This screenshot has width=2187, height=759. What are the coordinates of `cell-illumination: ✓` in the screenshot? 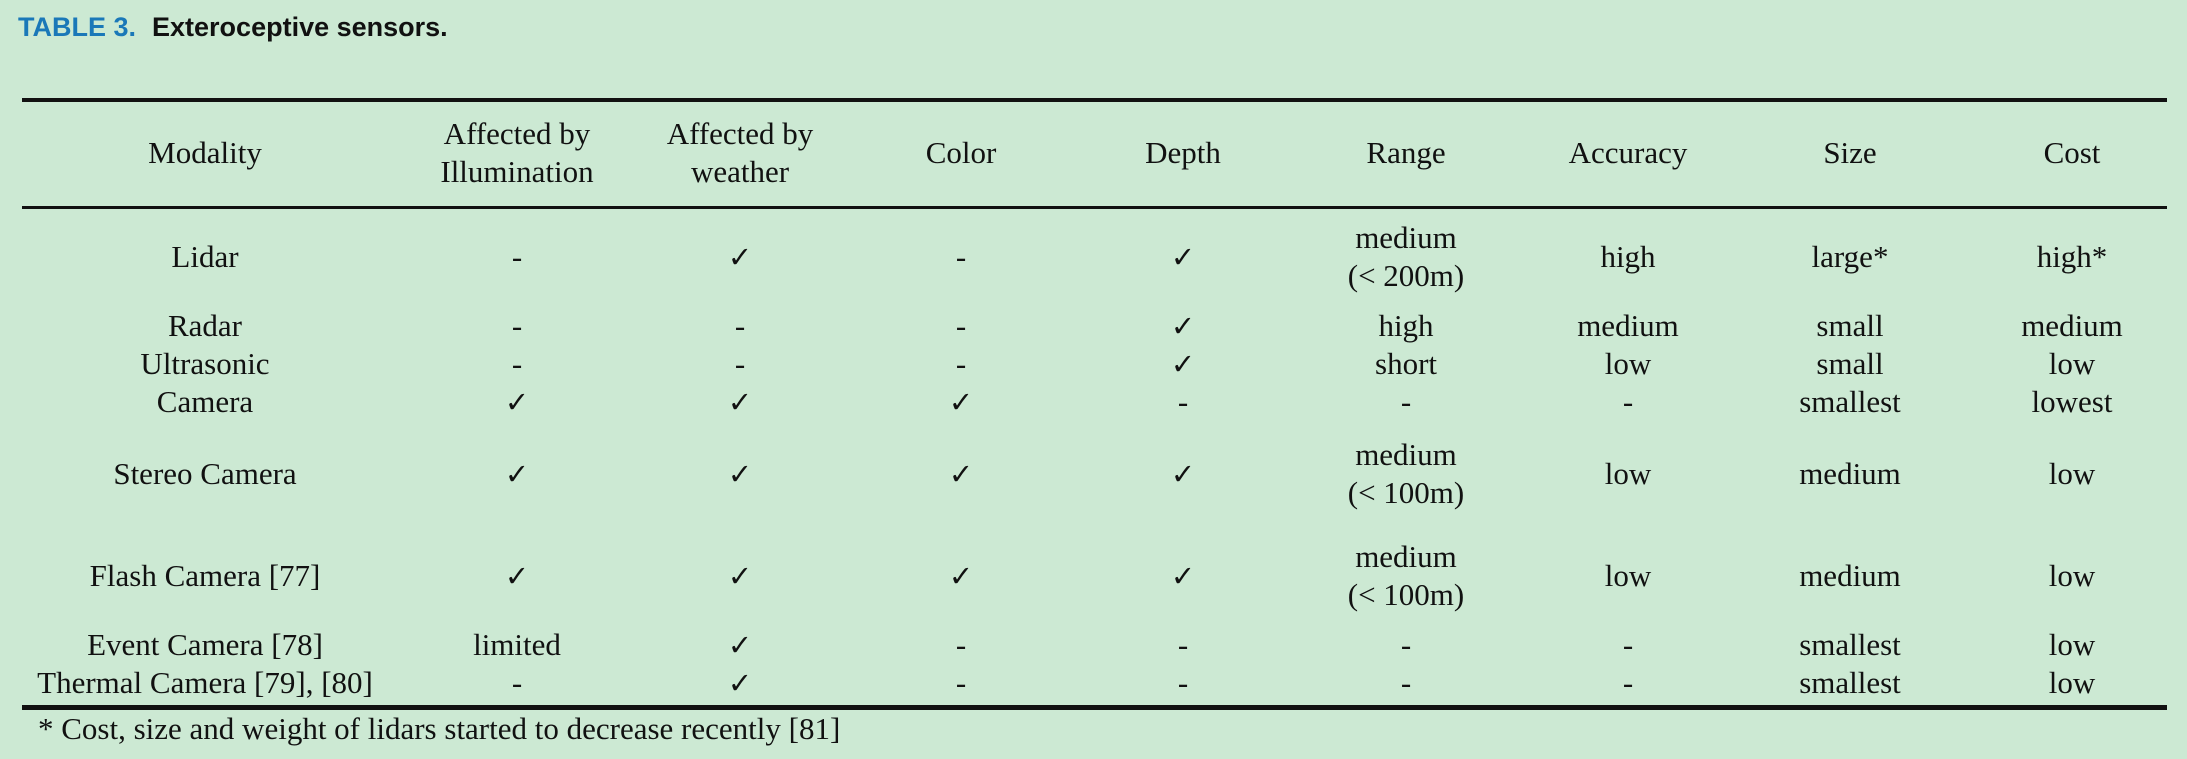 It's located at (517, 576).